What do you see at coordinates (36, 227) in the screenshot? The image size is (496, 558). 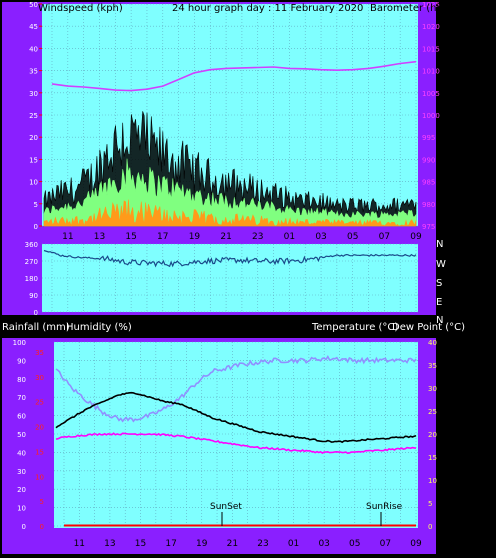 I see `wind-y-tick-label: 0` at bounding box center [36, 227].